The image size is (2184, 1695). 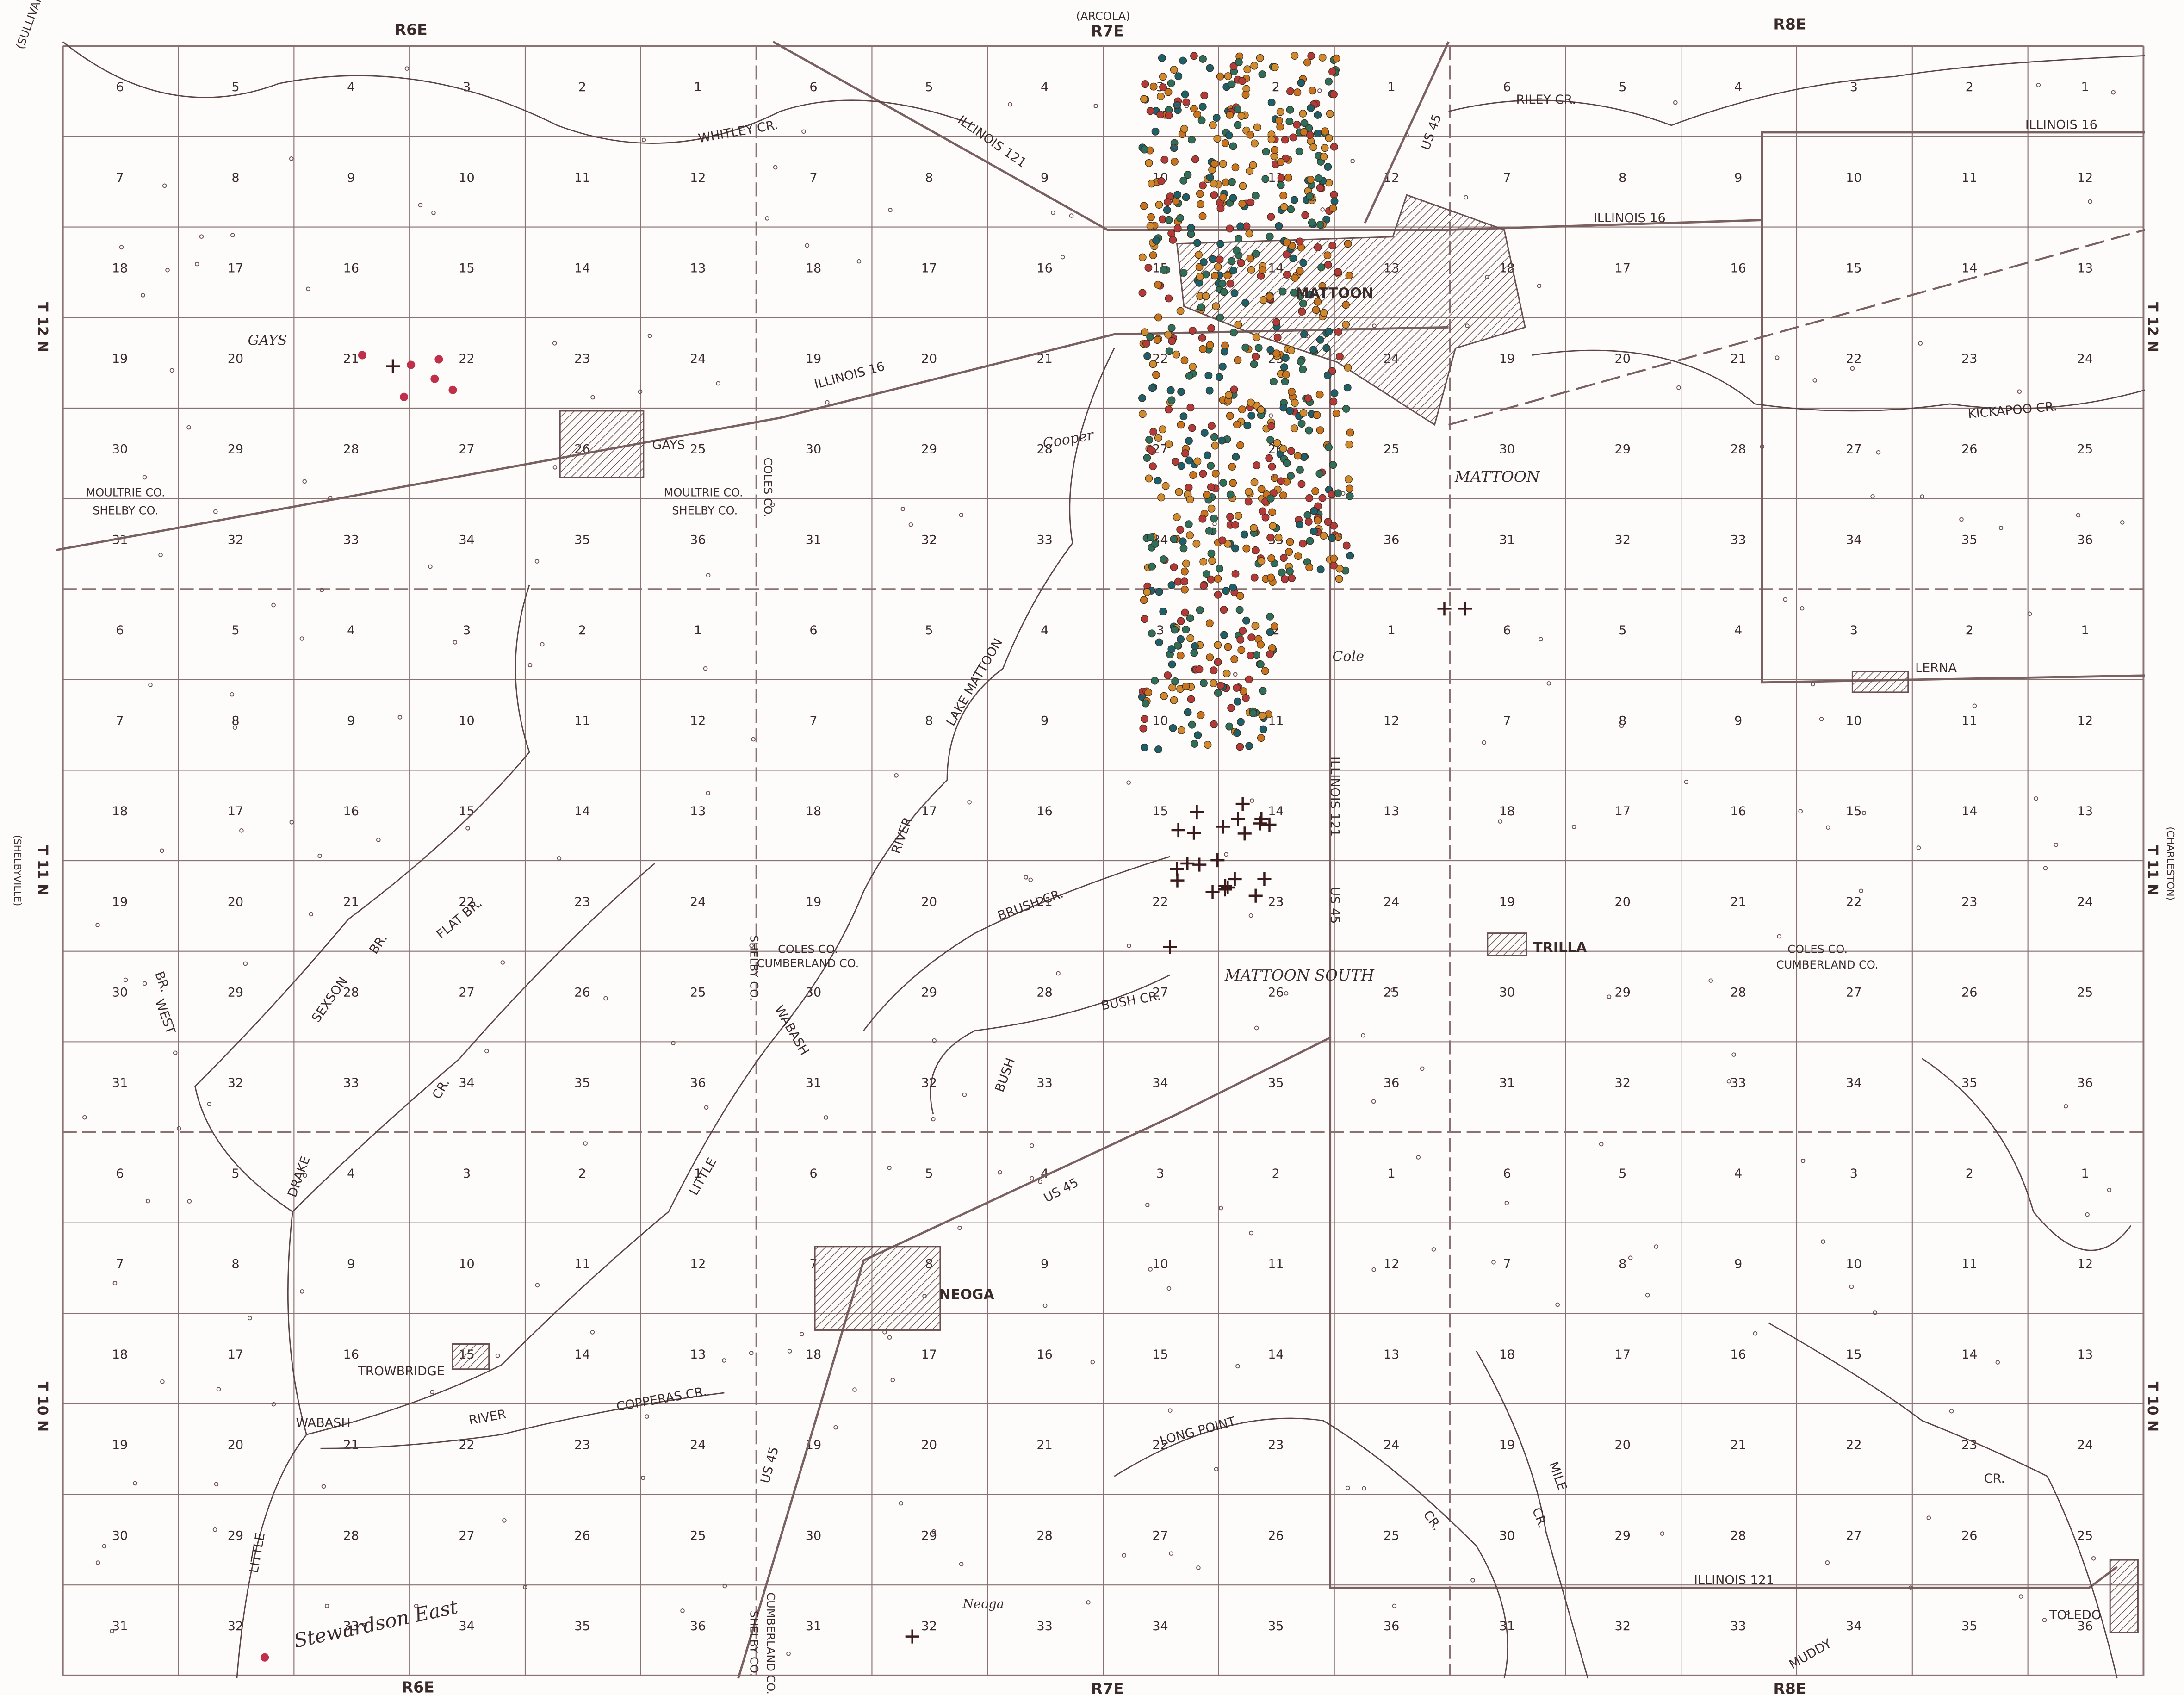 I want to click on section-number: 21, so click(x=1738, y=359).